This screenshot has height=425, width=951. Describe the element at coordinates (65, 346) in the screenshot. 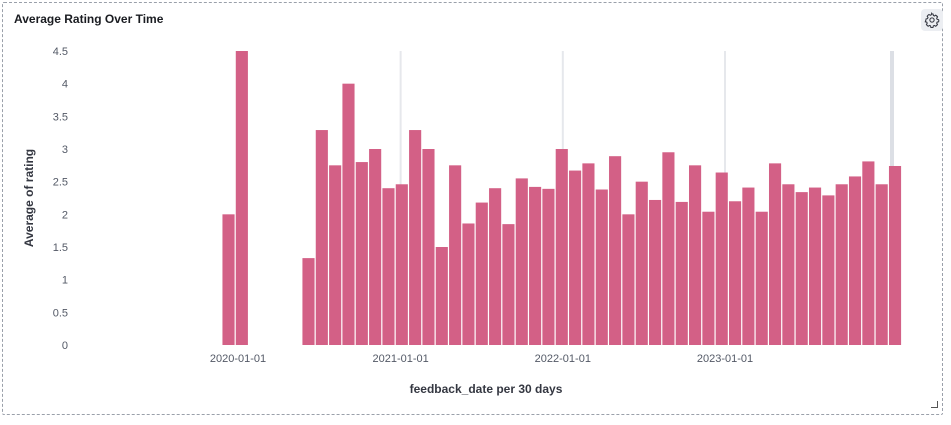

I see `y-tick-label: 0` at that location.